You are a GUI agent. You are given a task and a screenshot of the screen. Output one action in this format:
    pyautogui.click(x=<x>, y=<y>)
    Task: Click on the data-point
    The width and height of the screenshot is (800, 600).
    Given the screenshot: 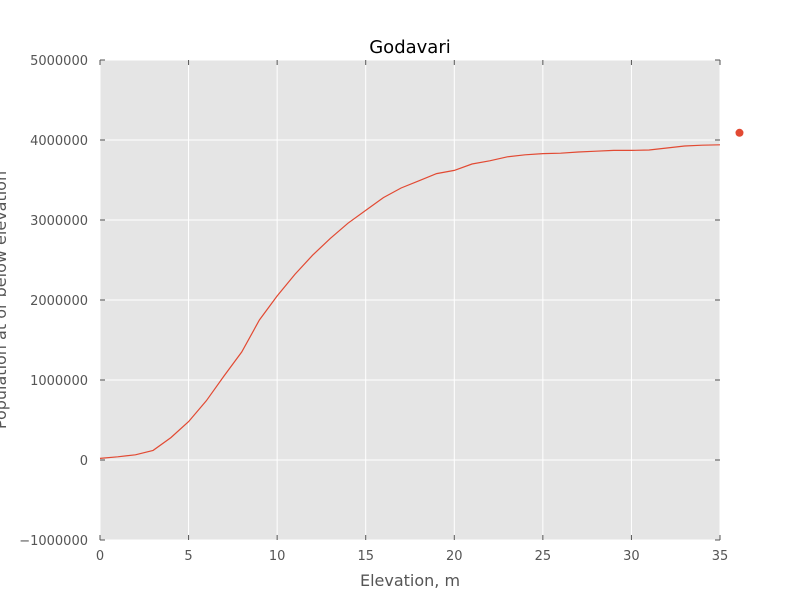 What is the action you would take?
    pyautogui.click(x=739, y=132)
    